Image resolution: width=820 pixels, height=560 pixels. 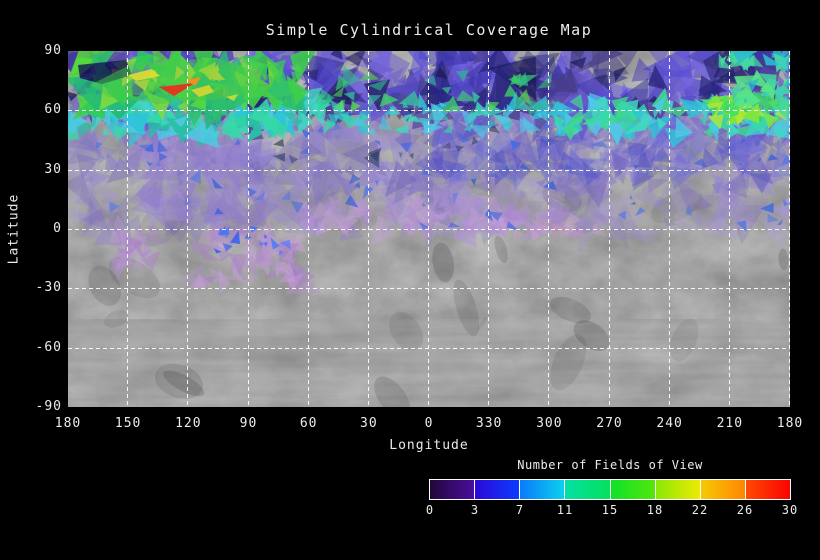 I want to click on y-tick-30: 30, so click(x=53, y=169).